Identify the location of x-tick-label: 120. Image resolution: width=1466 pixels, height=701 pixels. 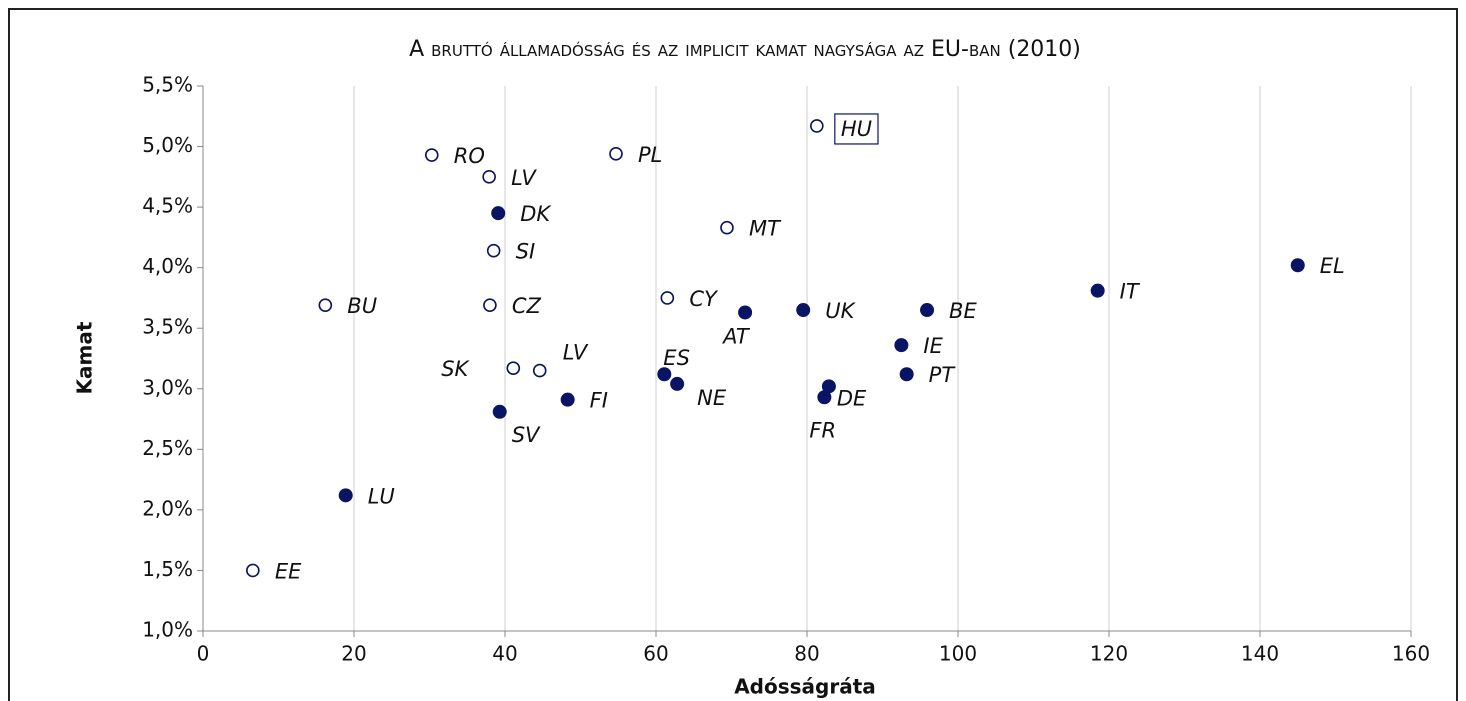
(1109, 654).